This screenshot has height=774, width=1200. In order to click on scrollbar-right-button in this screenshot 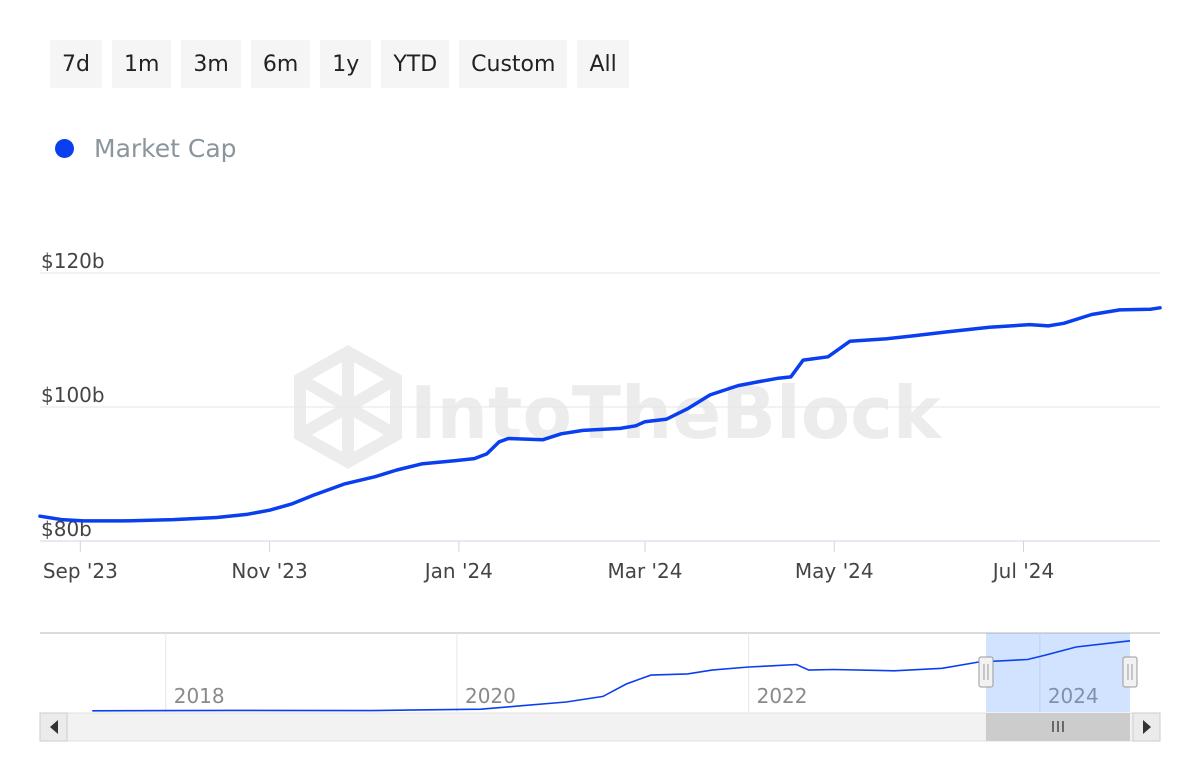, I will do `click(1146, 727)`.